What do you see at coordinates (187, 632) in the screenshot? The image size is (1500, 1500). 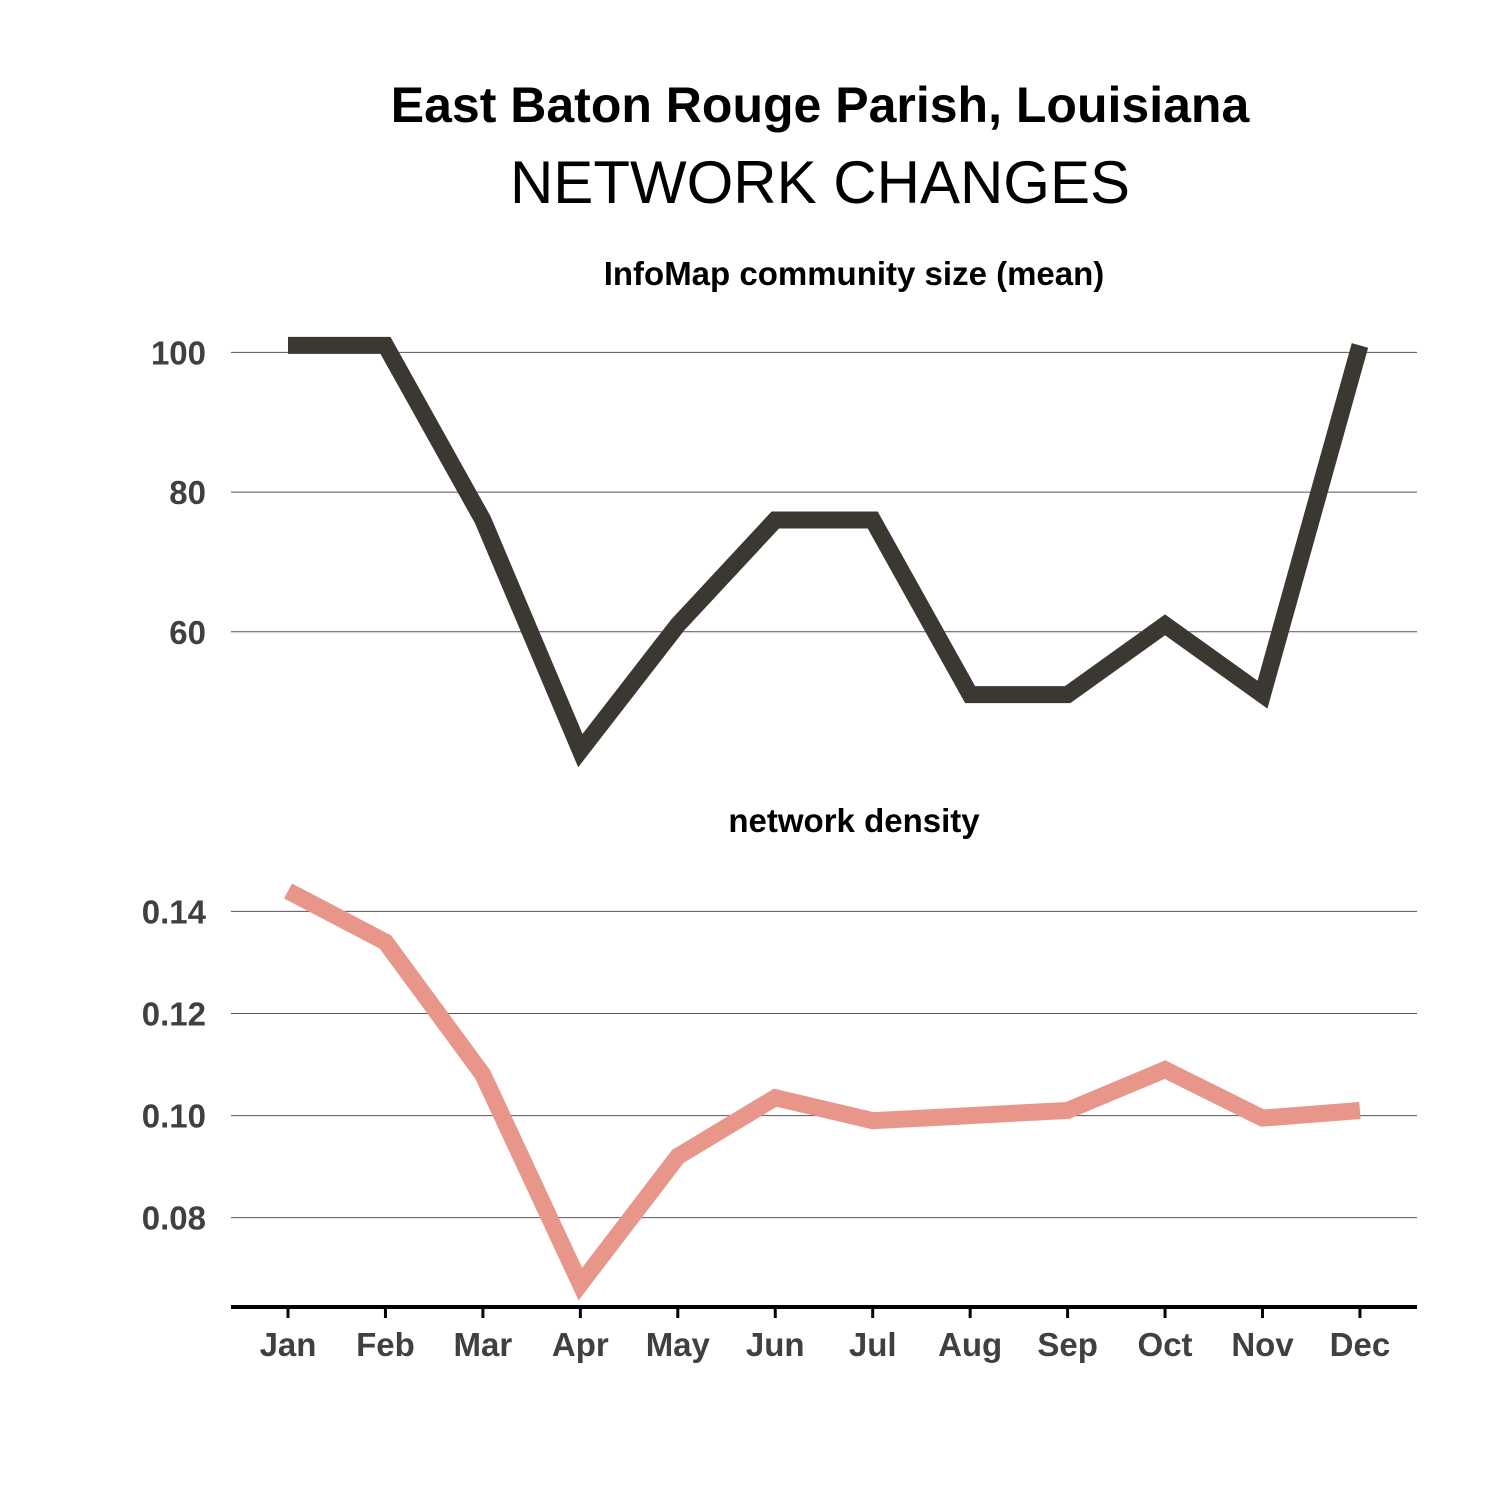 I see `y-tick-label: 60` at bounding box center [187, 632].